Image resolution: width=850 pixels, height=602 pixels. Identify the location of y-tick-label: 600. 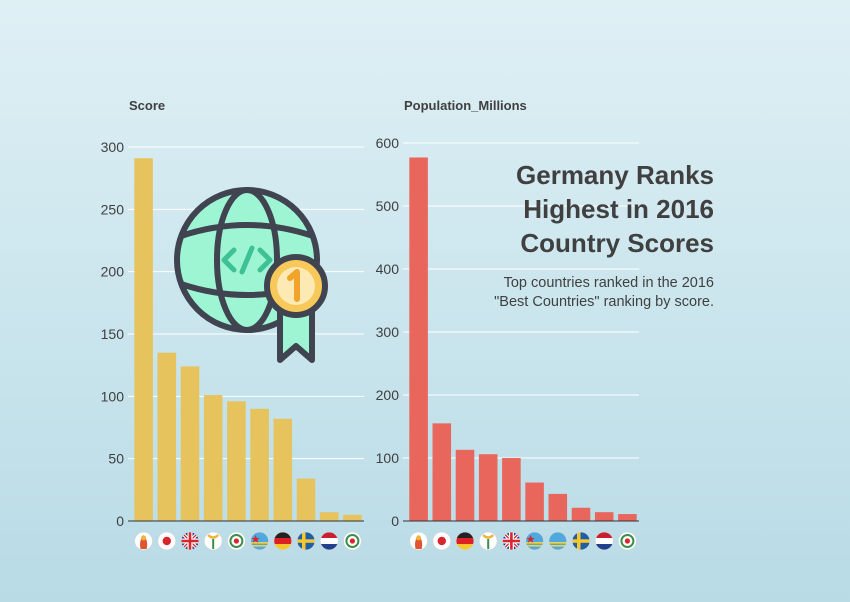
(388, 143).